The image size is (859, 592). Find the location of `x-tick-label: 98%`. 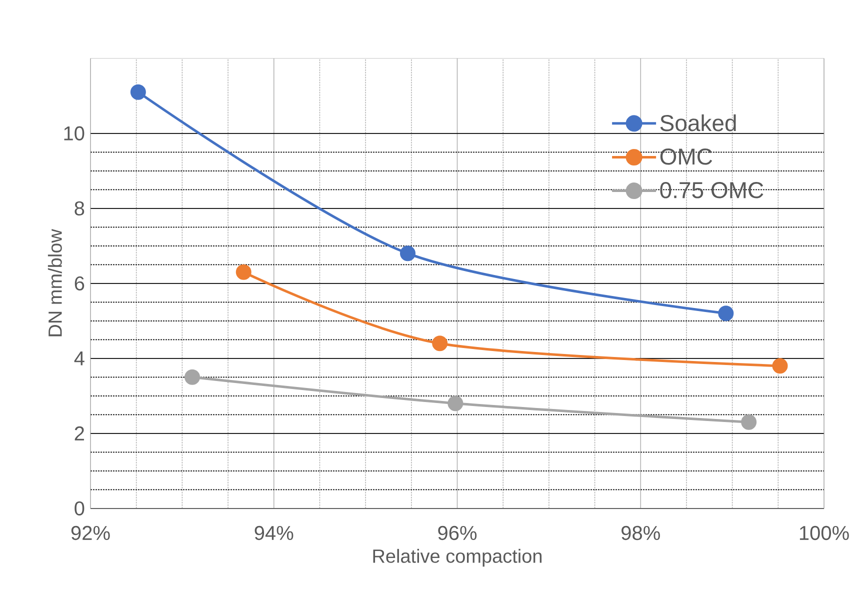

x-tick-label: 98% is located at coordinates (641, 533).